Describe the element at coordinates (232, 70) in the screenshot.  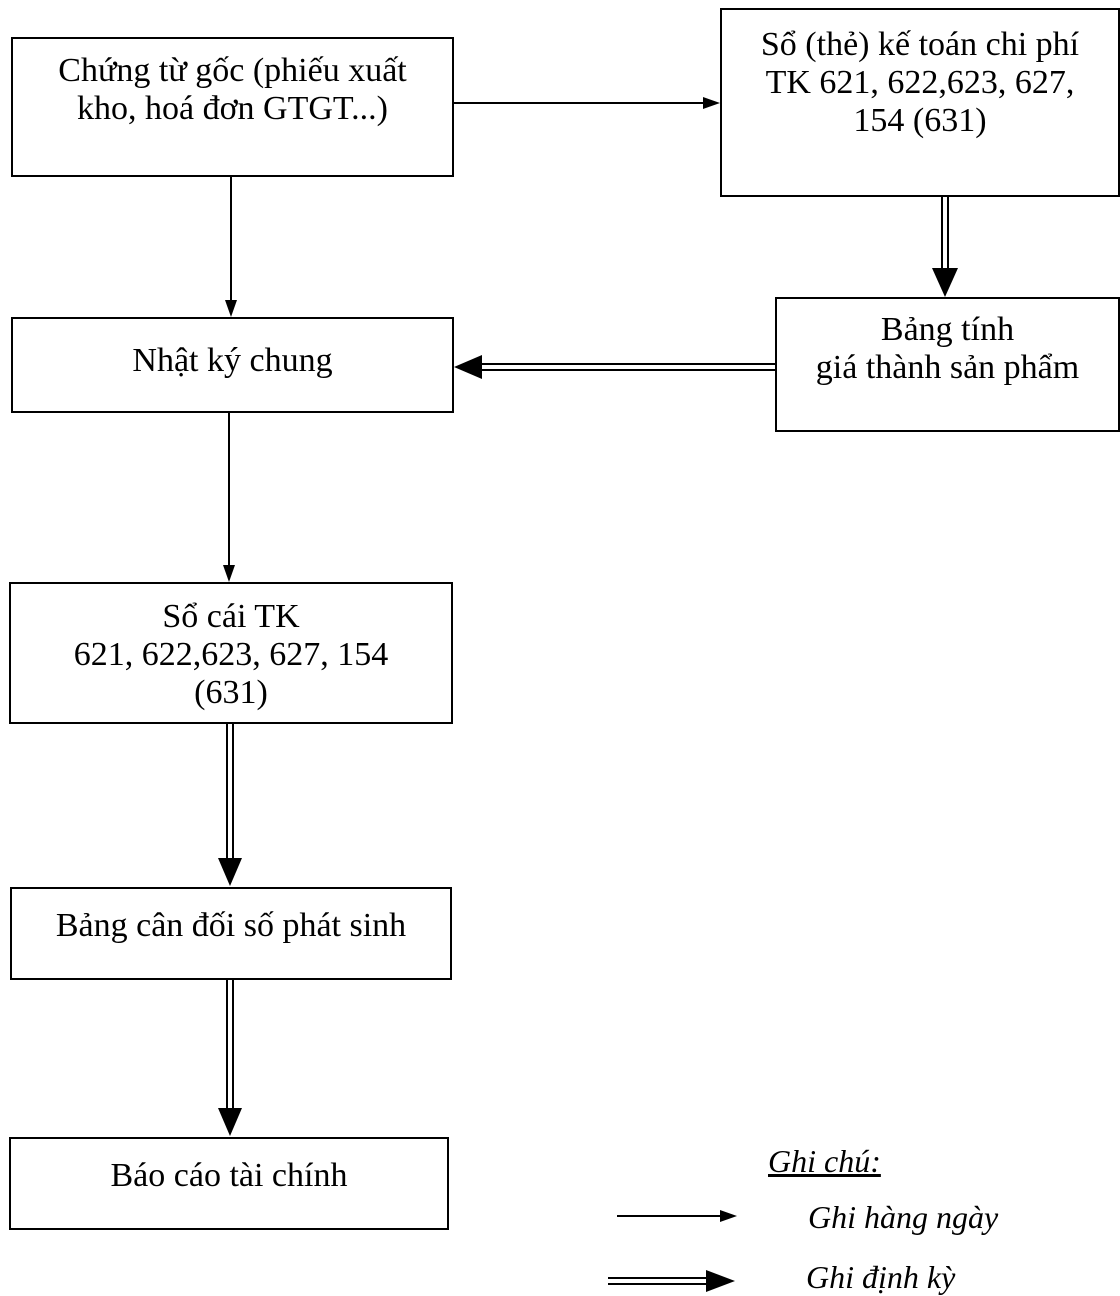
I see `source-docs-line-1: Chứng từ gốc (phiếu xuất` at that location.